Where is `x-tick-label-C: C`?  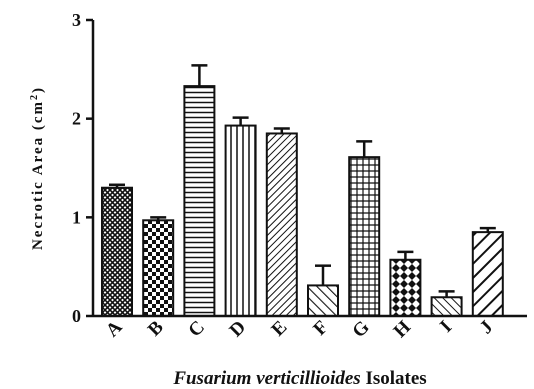
x-tick-label-C: C is located at coordinates (196, 329).